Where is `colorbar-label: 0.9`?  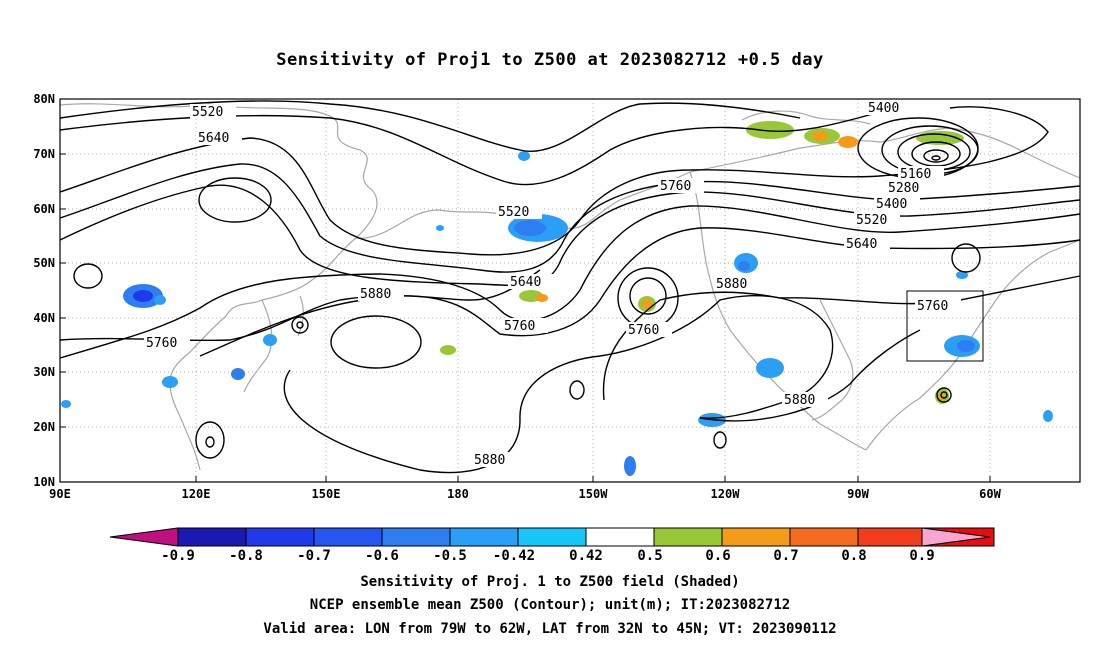 colorbar-label: 0.9 is located at coordinates (921, 556).